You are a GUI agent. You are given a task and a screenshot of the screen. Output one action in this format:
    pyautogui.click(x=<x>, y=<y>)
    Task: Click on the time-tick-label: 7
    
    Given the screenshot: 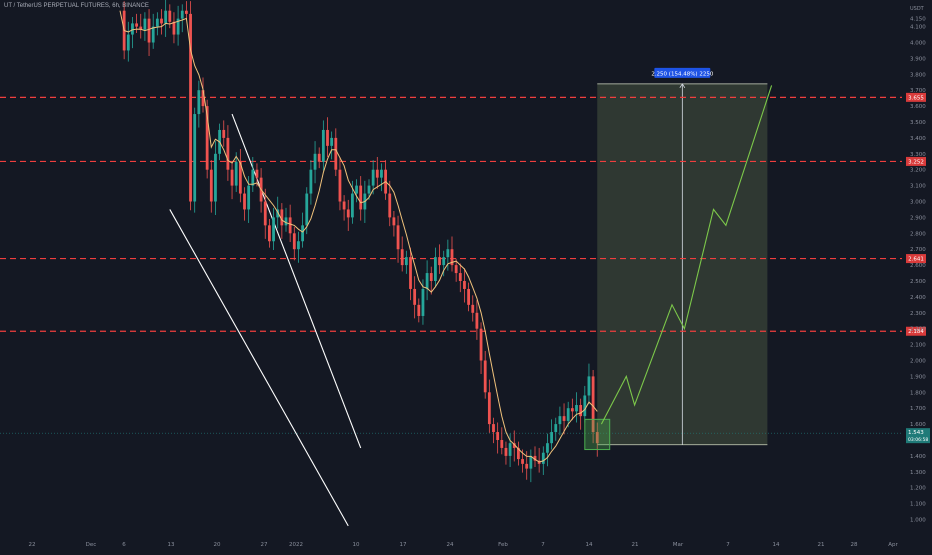 What is the action you would take?
    pyautogui.click(x=728, y=545)
    